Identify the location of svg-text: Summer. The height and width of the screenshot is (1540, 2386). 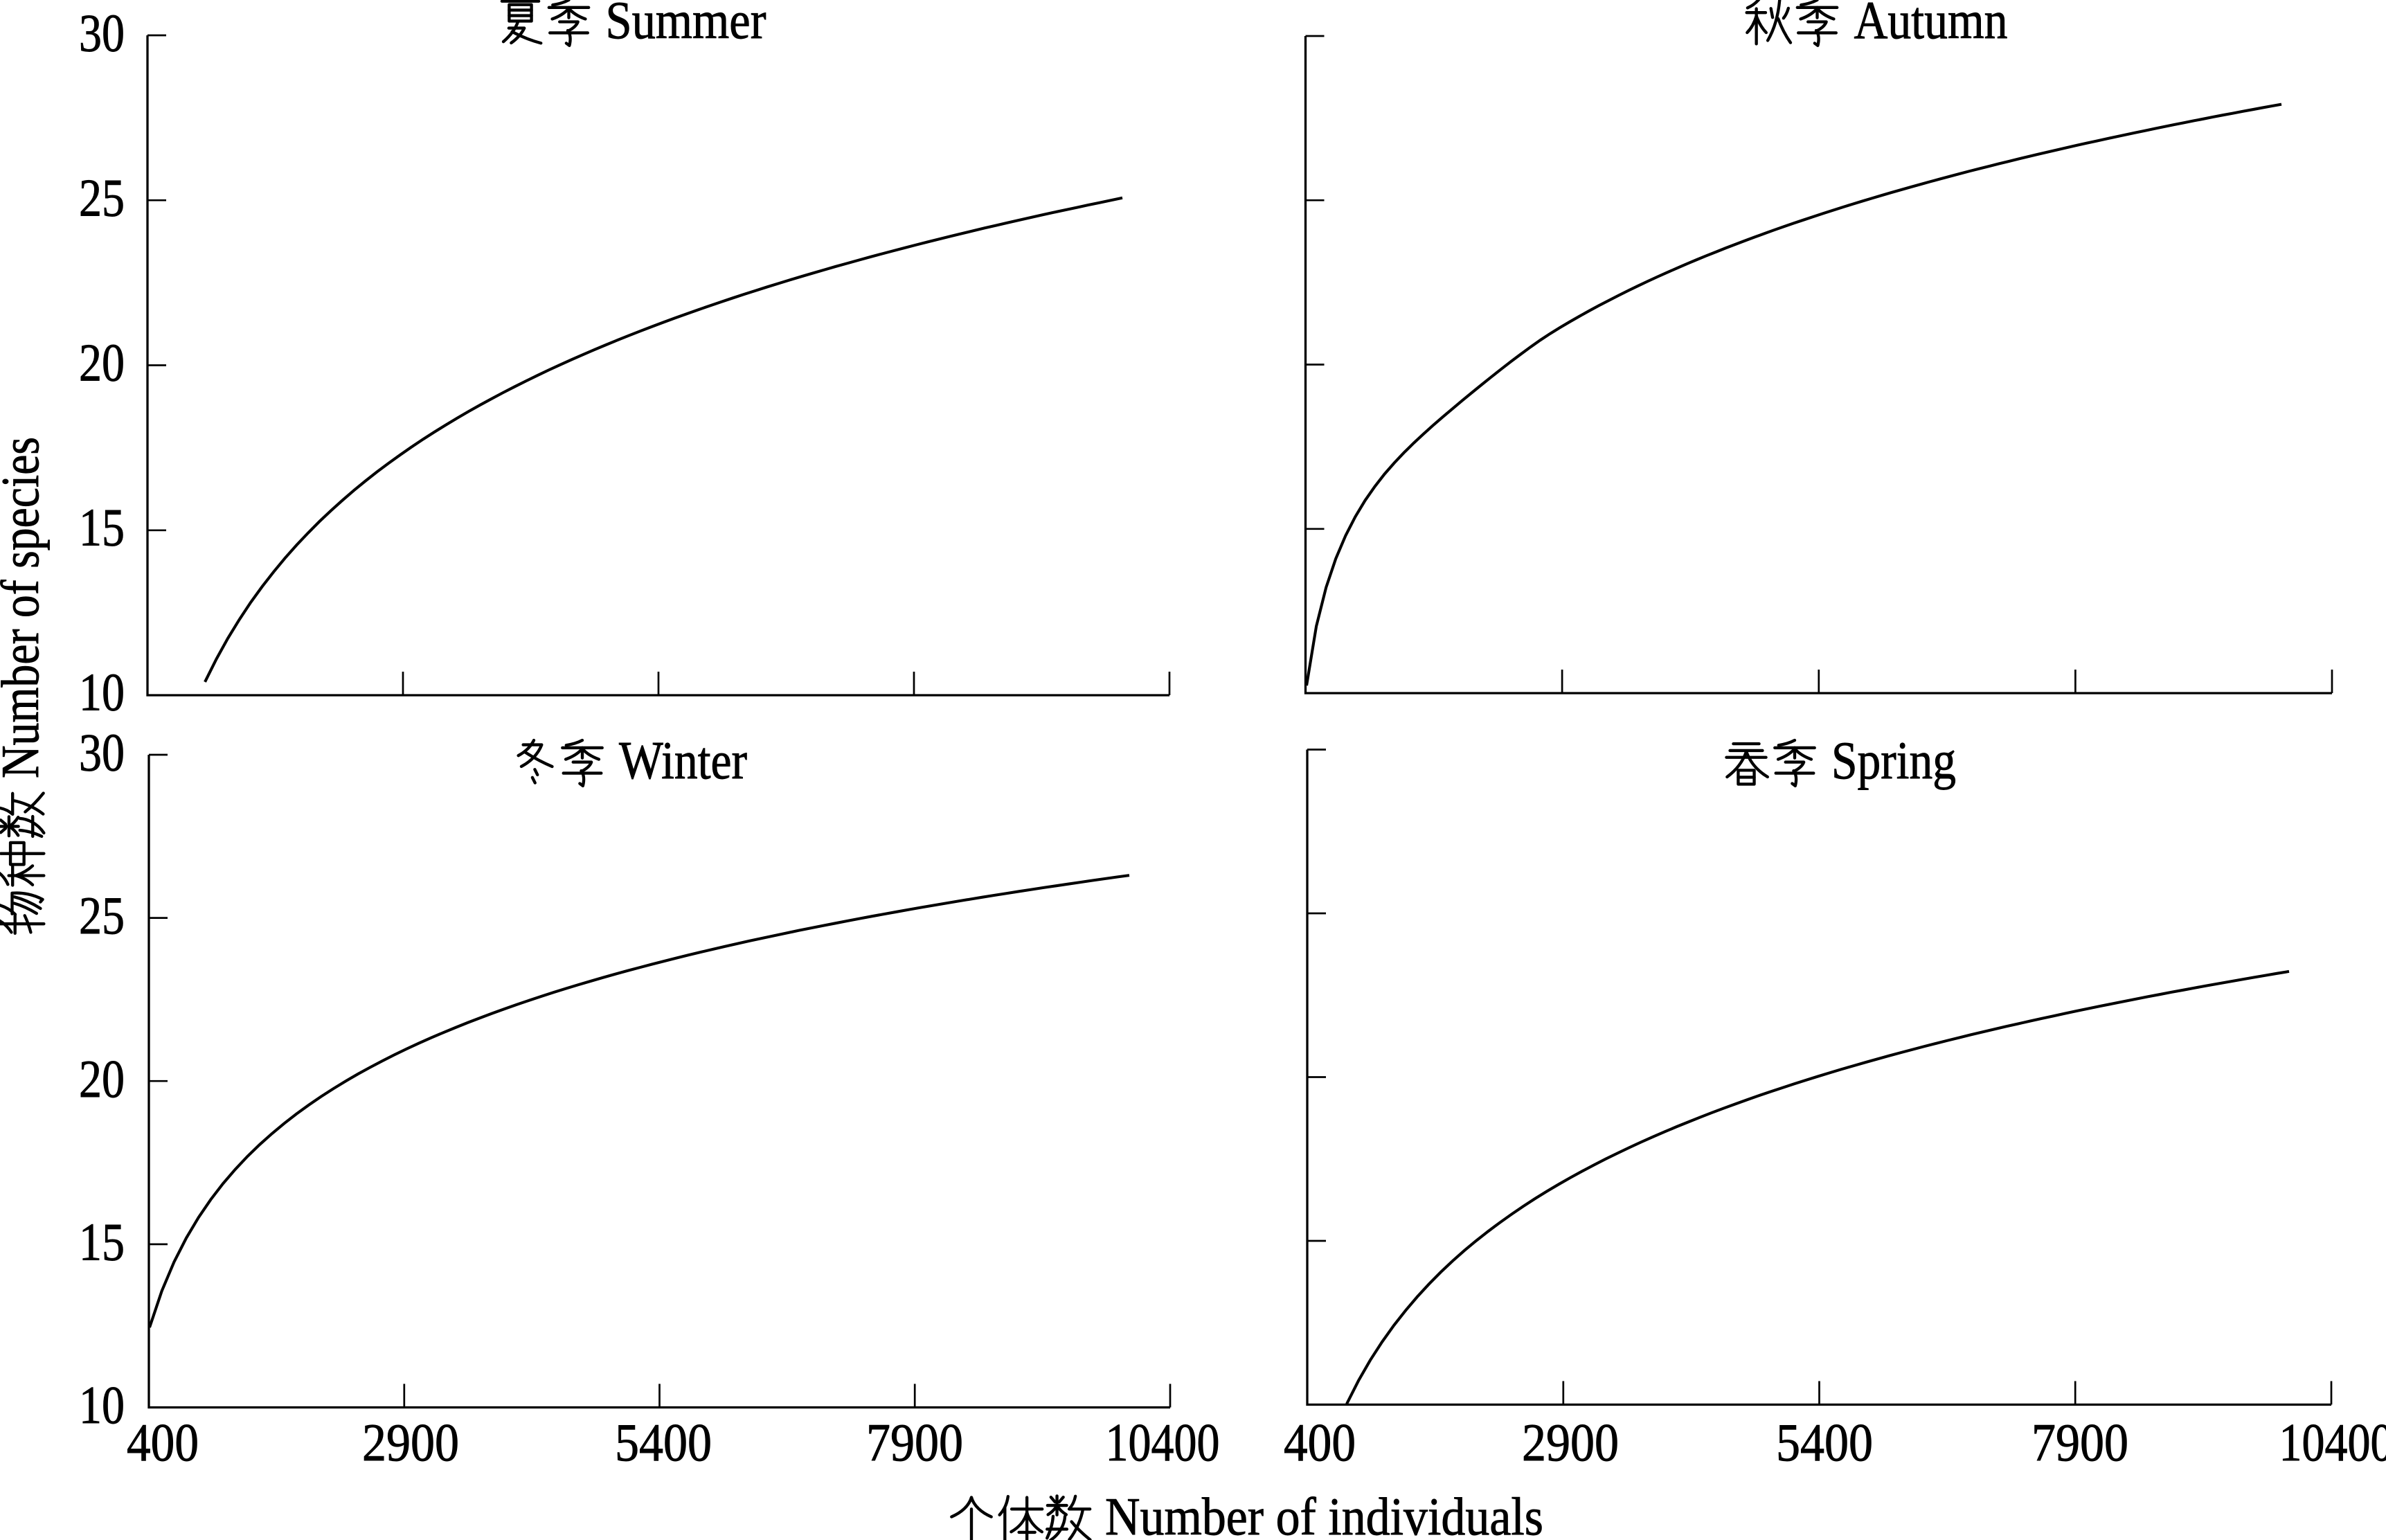
(686, 25).